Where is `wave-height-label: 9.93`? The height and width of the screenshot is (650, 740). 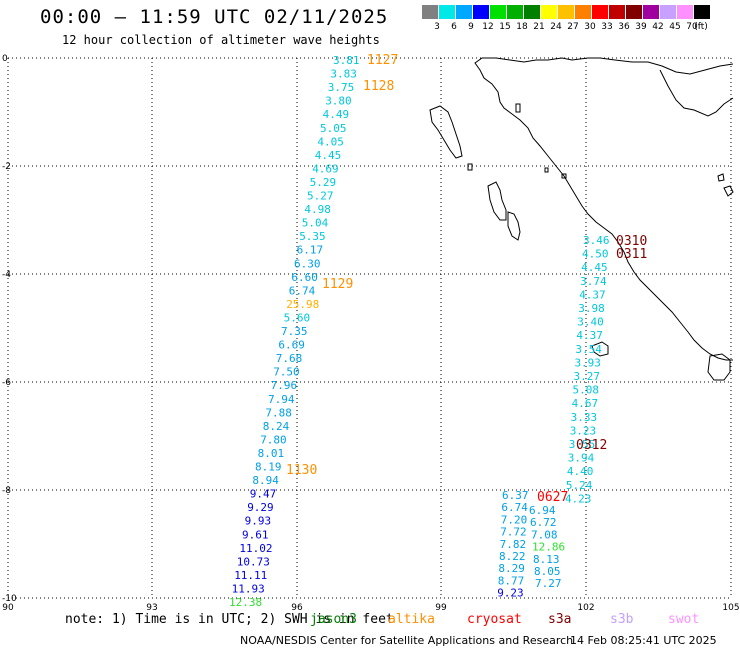
wave-height-label: 9.93 is located at coordinates (258, 521).